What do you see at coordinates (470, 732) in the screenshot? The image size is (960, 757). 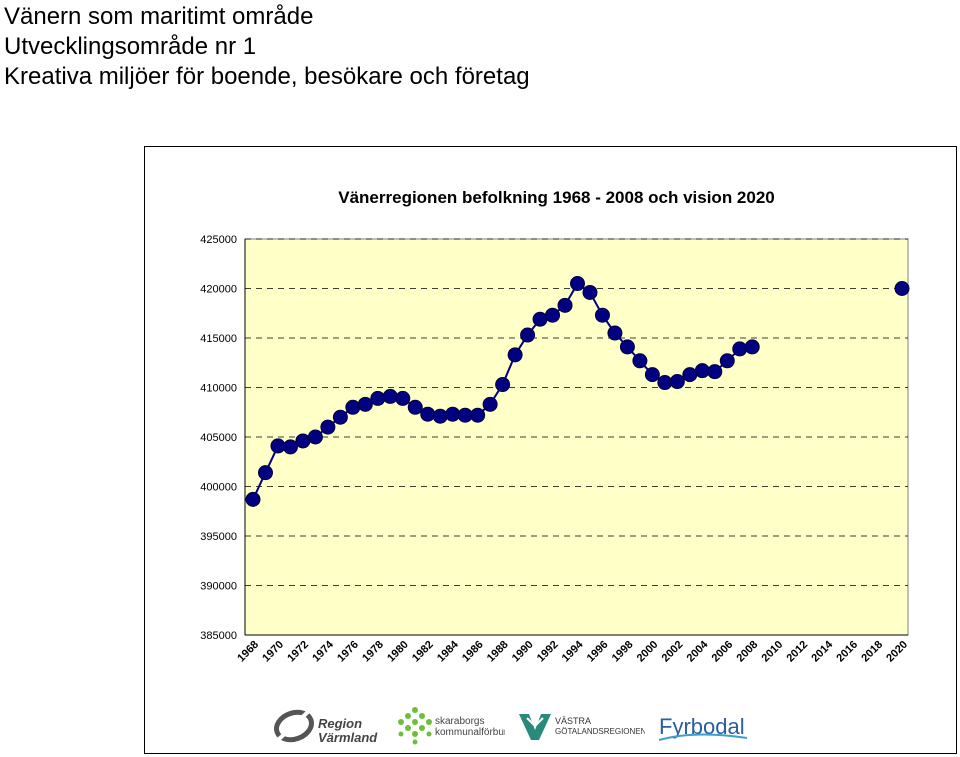 I see `svg-text: kommunalförbund` at bounding box center [470, 732].